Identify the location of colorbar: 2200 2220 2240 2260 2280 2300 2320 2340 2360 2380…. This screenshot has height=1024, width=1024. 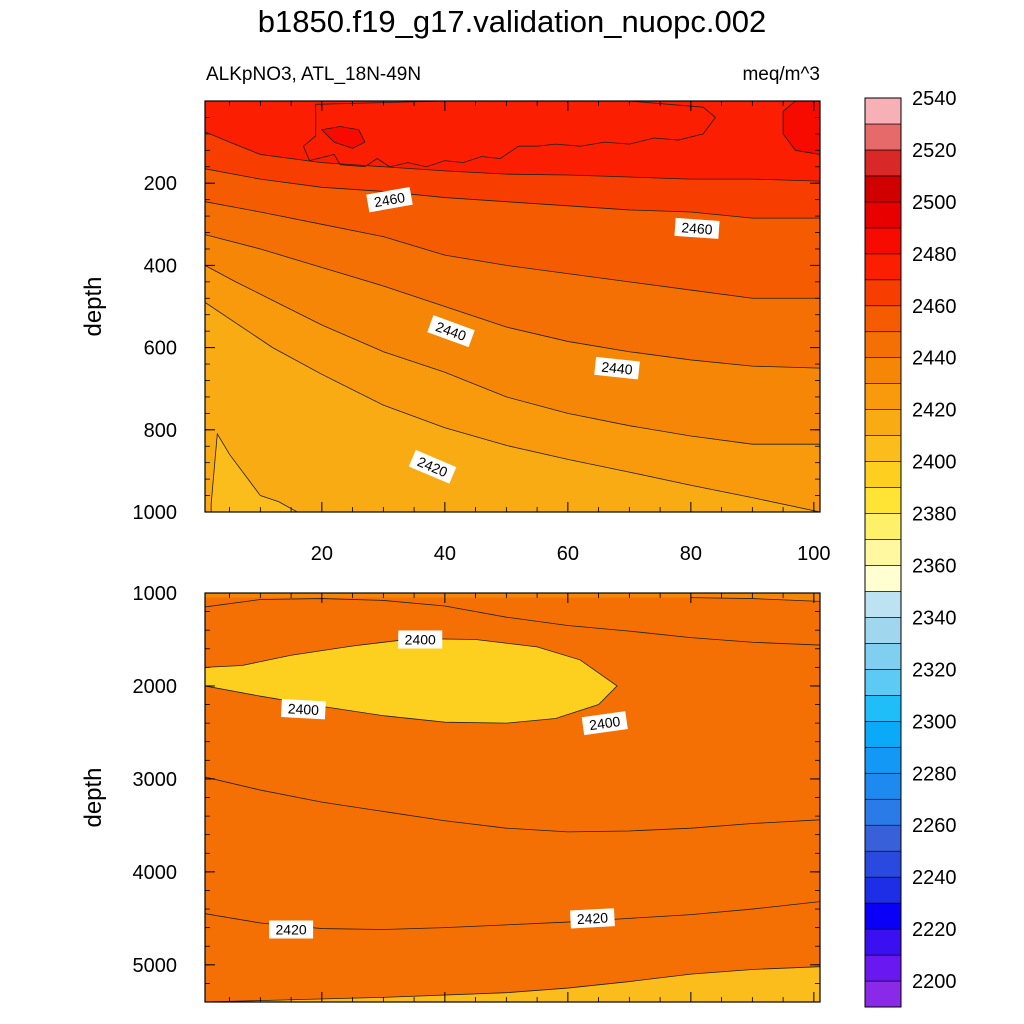
(910, 548).